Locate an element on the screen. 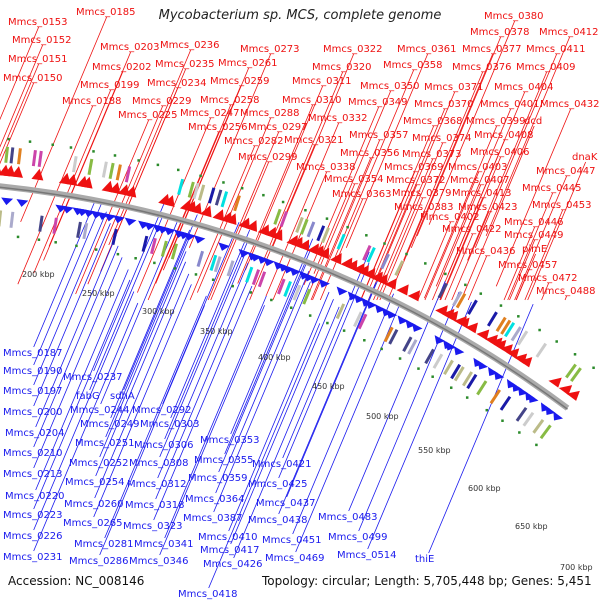 This screenshot has height=600, width=600. gene-label: Mmcs_0377 is located at coordinates (492, 49).